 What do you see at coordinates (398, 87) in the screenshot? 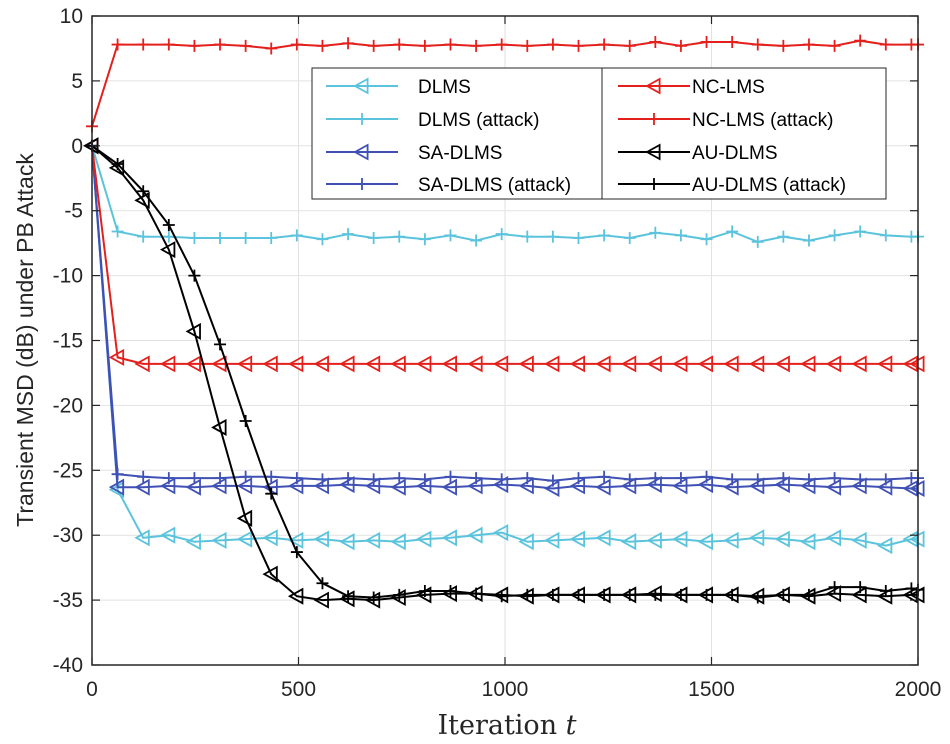
I see `legend-item: DLMS` at bounding box center [398, 87].